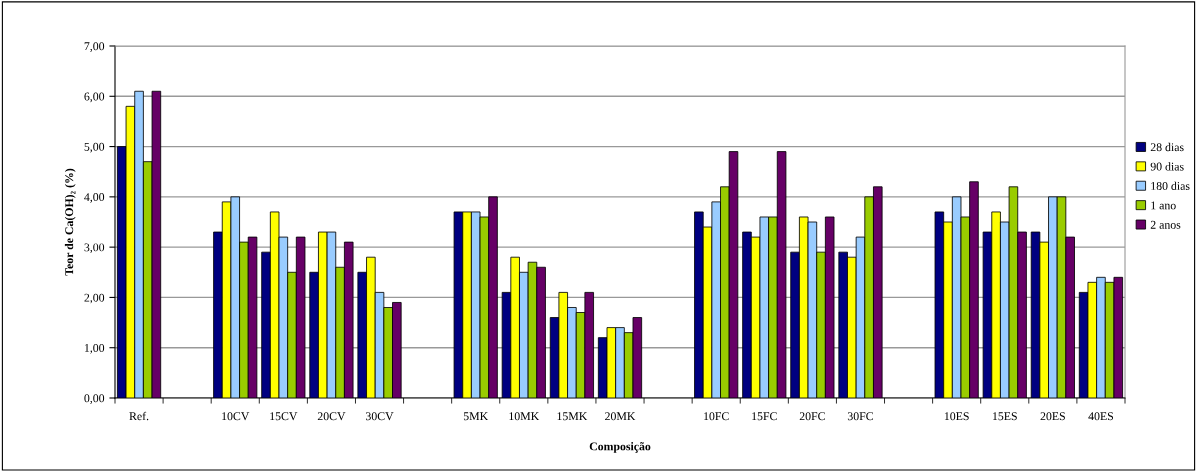 Image resolution: width=1197 pixels, height=471 pixels. What do you see at coordinates (1167, 147) in the screenshot?
I see `legend-label: 28 dias` at bounding box center [1167, 147].